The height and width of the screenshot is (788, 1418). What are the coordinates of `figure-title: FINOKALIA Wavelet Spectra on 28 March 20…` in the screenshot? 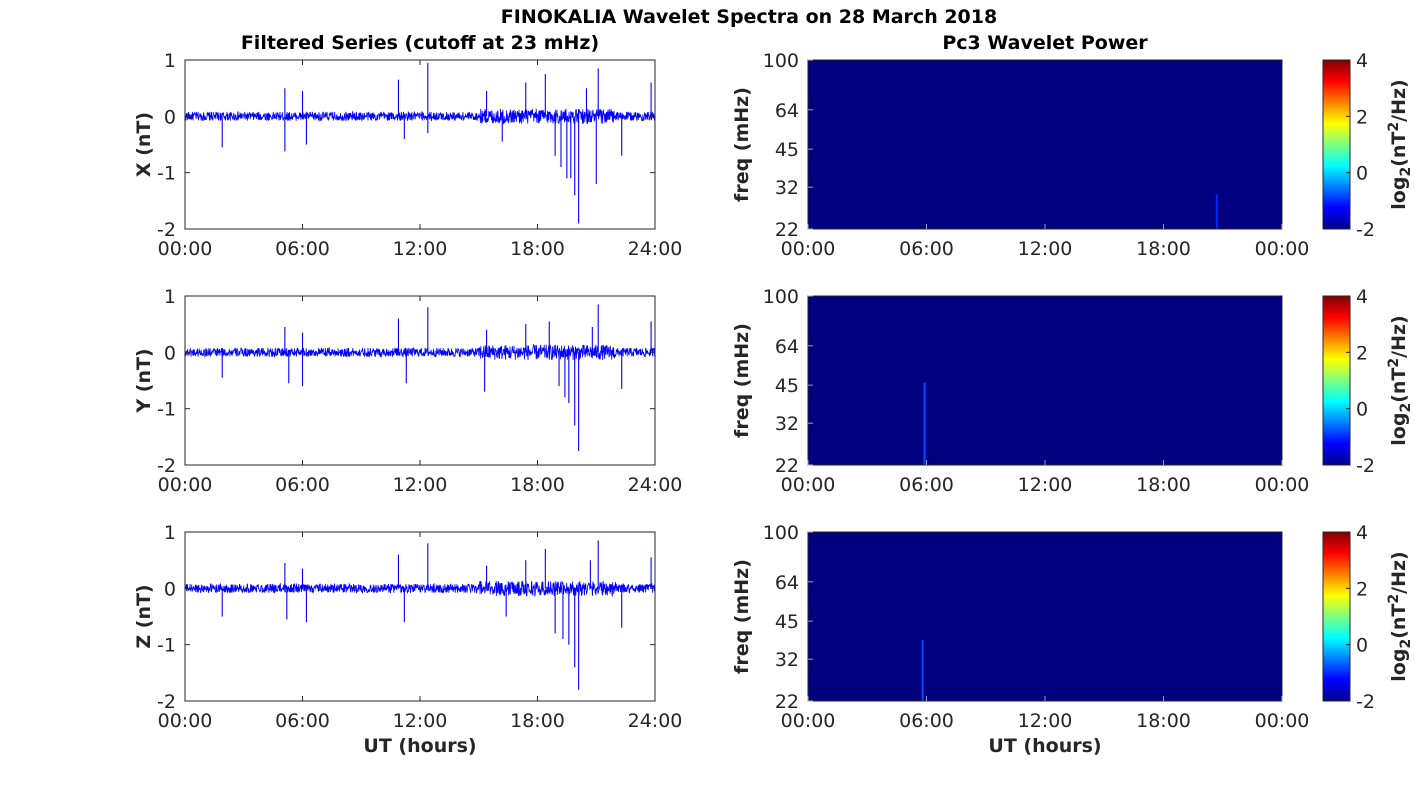 It's located at (749, 17).